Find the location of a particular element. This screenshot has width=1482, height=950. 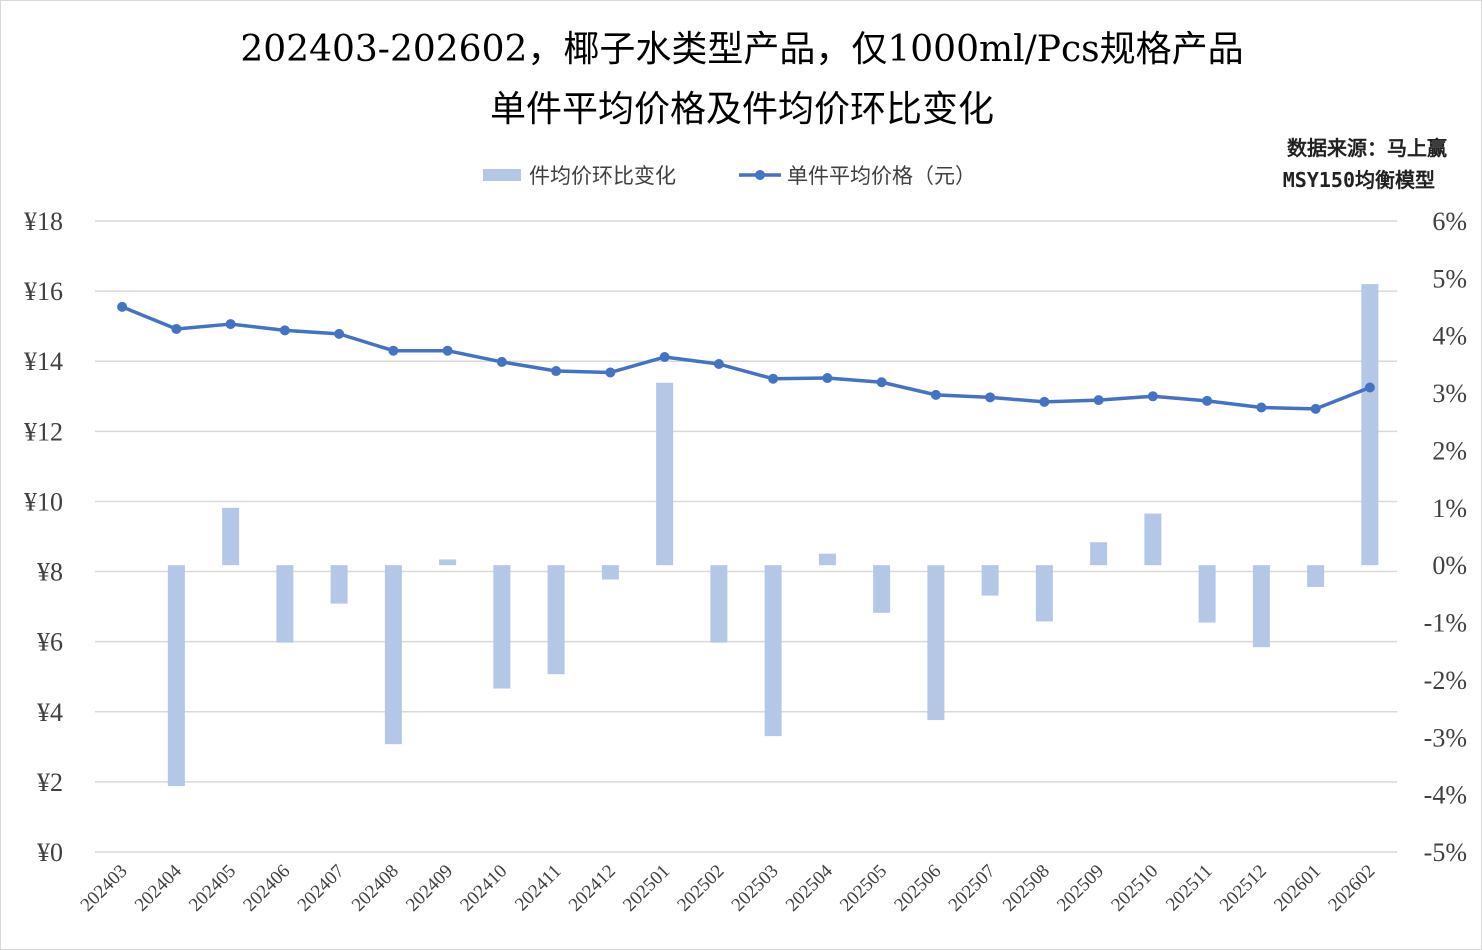

right-tick-label: 0% is located at coordinates (1449, 565).